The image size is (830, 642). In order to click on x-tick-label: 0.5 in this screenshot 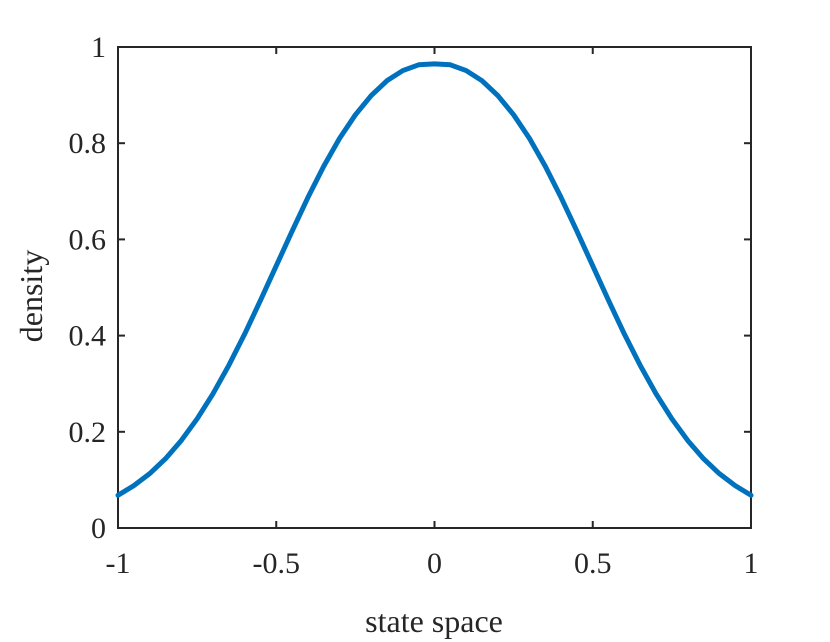, I will do `click(593, 563)`.